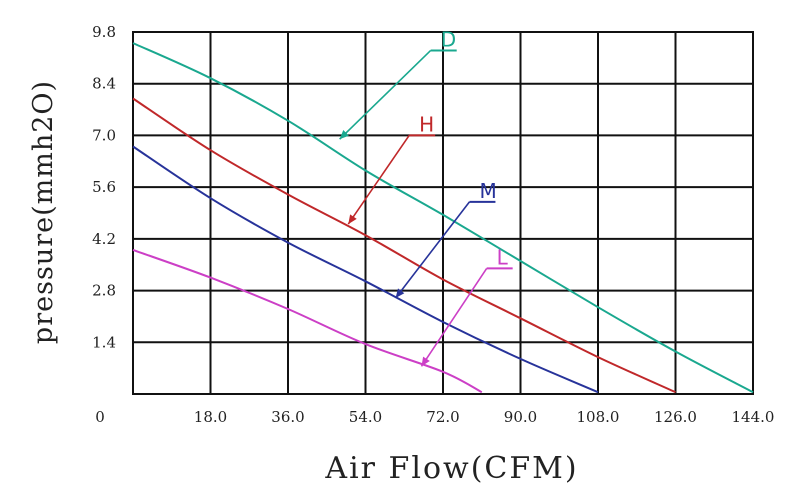  I want to click on x-tick-label-3: 54.0, so click(365, 417).